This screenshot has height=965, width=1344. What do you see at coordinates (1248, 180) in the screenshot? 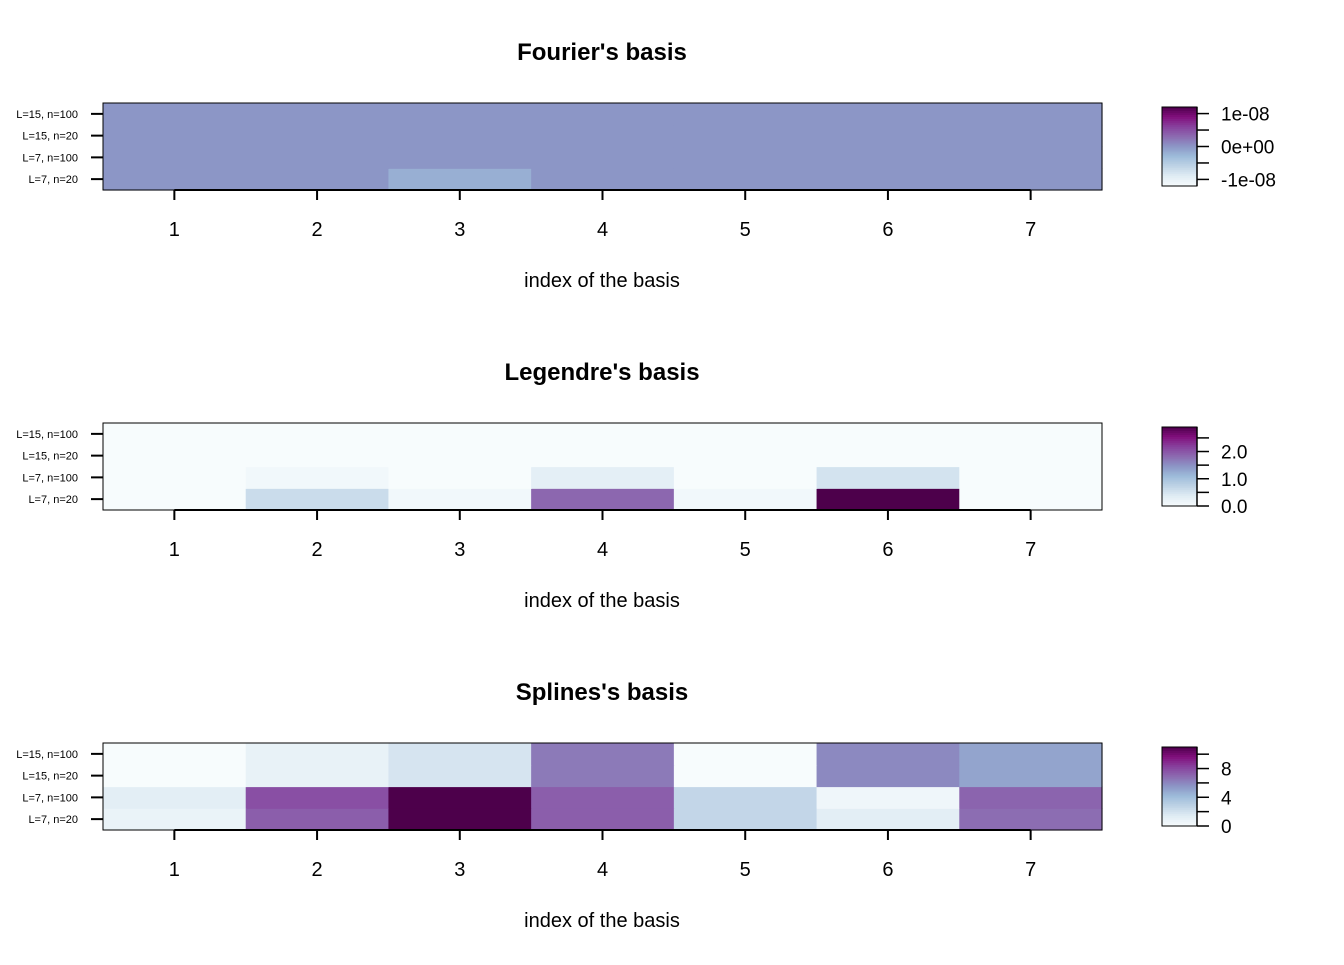
I see `legend-tick-label: -1e-08` at bounding box center [1248, 180].